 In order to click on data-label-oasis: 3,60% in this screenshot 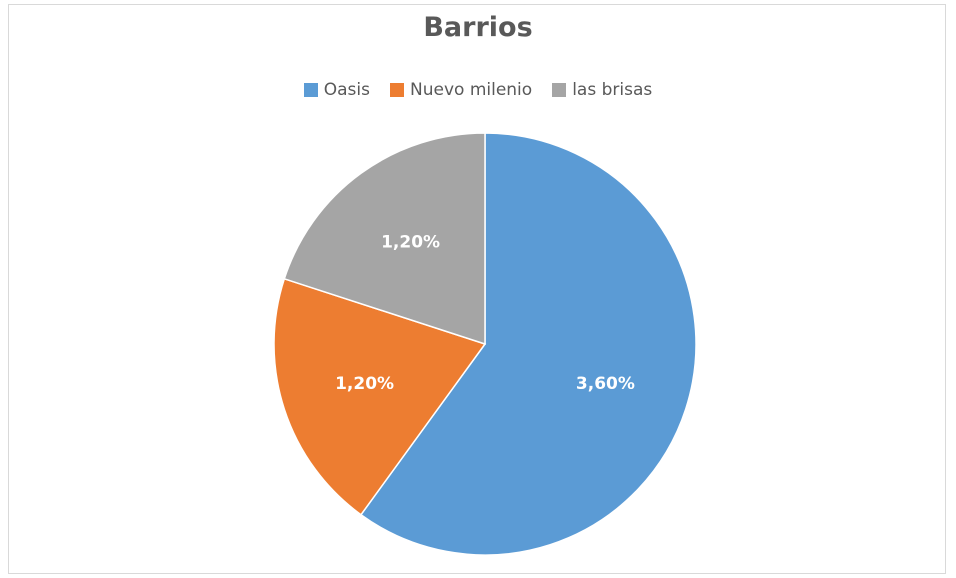, I will do `click(605, 384)`.